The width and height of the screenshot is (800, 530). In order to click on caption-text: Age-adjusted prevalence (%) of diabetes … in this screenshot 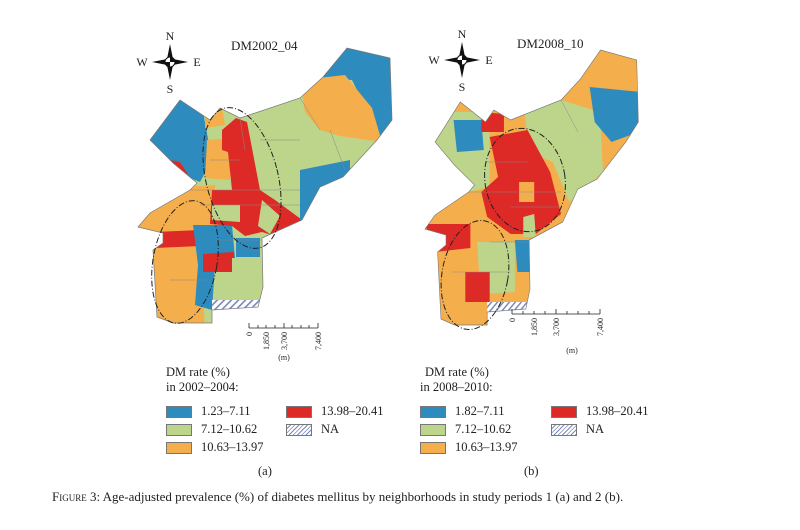, I will do `click(362, 496)`.